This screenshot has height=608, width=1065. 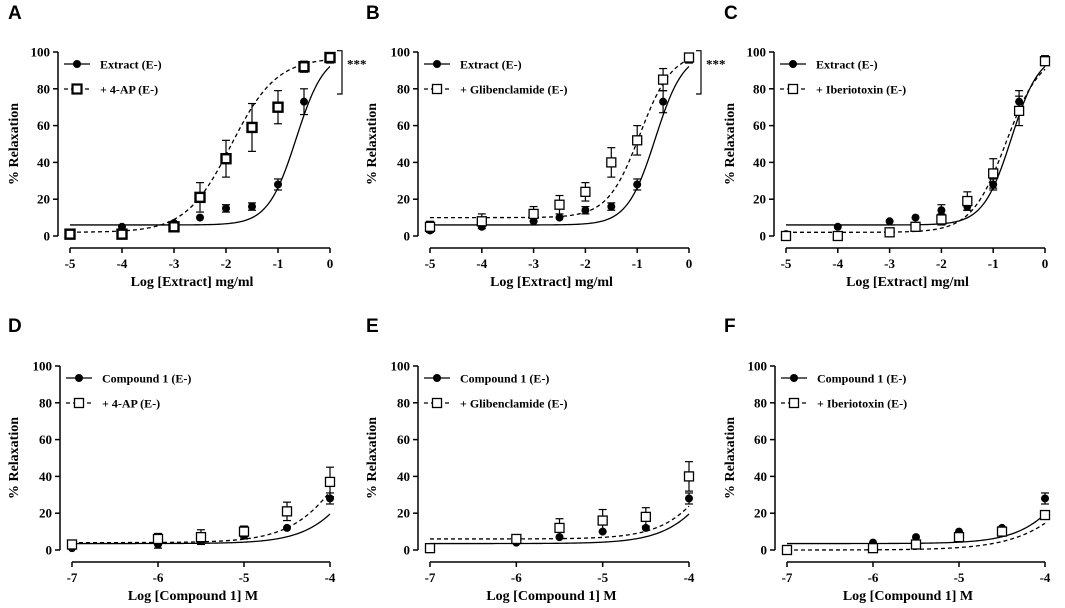 What do you see at coordinates (491, 65) in the screenshot?
I see `legend-label: Extract (E-)` at bounding box center [491, 65].